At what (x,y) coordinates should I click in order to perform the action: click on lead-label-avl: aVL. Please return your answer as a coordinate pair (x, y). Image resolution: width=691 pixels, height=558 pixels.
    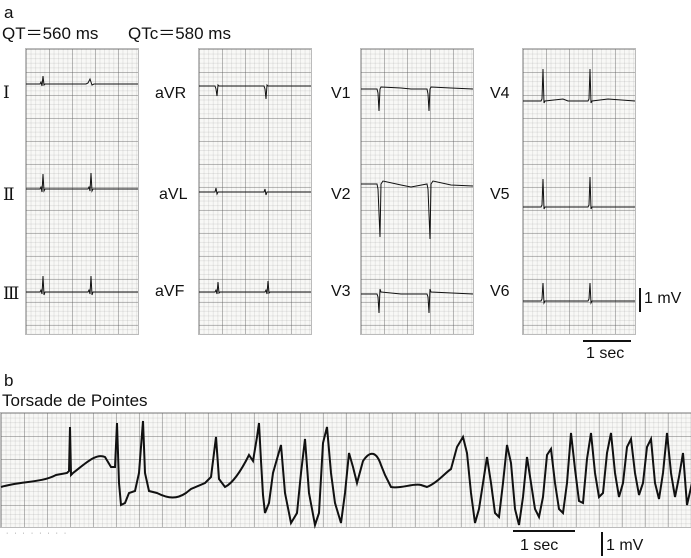
    Looking at the image, I should click on (173, 194).